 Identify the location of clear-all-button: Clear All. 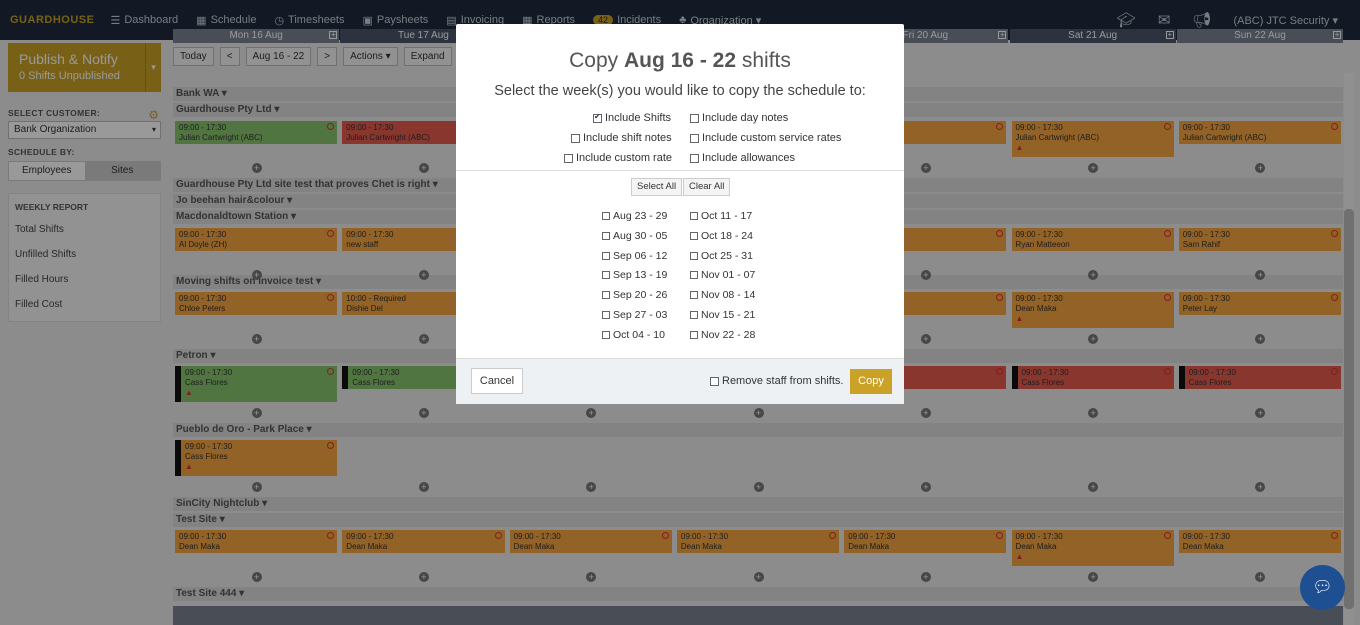
(707, 187).